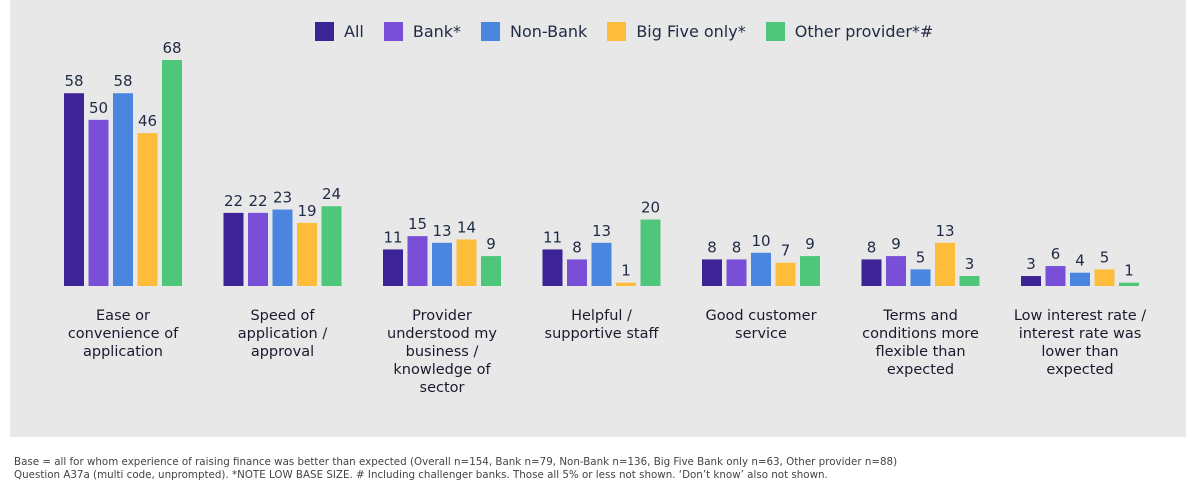  What do you see at coordinates (339, 31) in the screenshot?
I see `legend-item-0: All` at bounding box center [339, 31].